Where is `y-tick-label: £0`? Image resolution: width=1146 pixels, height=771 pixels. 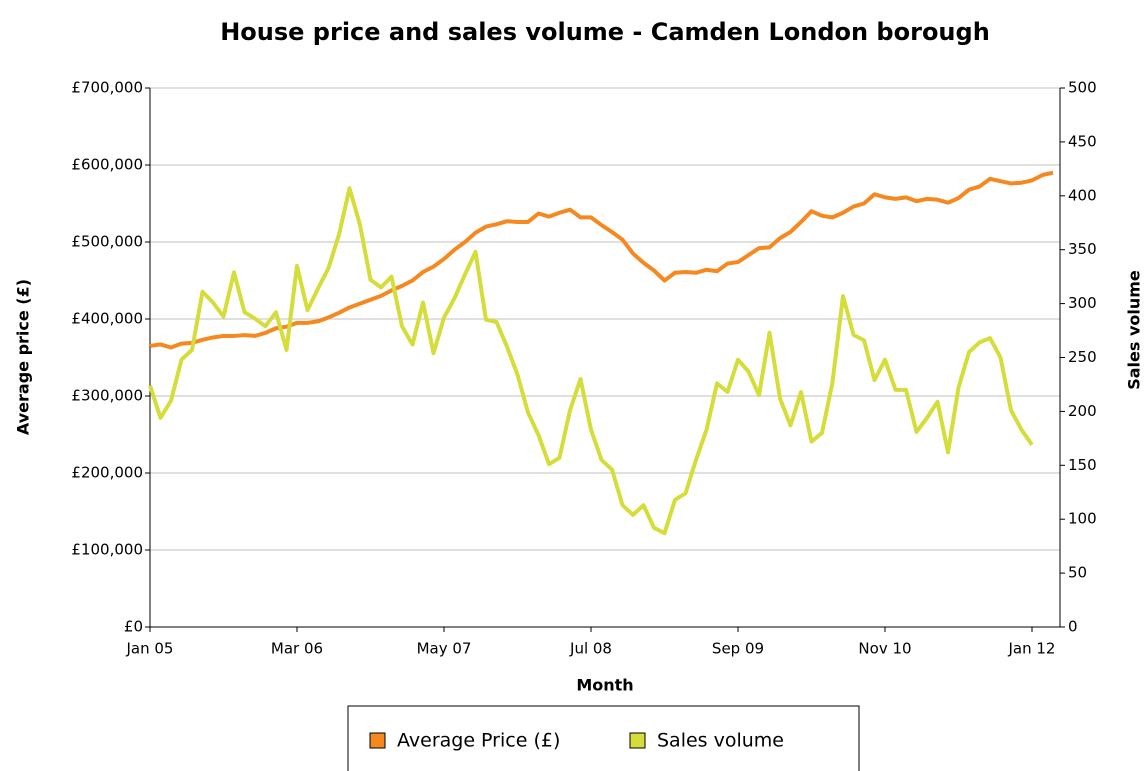
y-tick-label: £0 is located at coordinates (133, 627).